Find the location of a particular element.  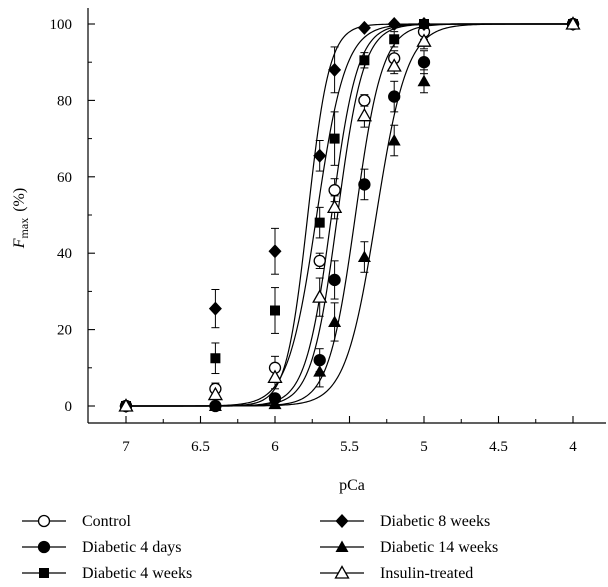

legend-item: Diabetic 8 weeks is located at coordinates (405, 521).